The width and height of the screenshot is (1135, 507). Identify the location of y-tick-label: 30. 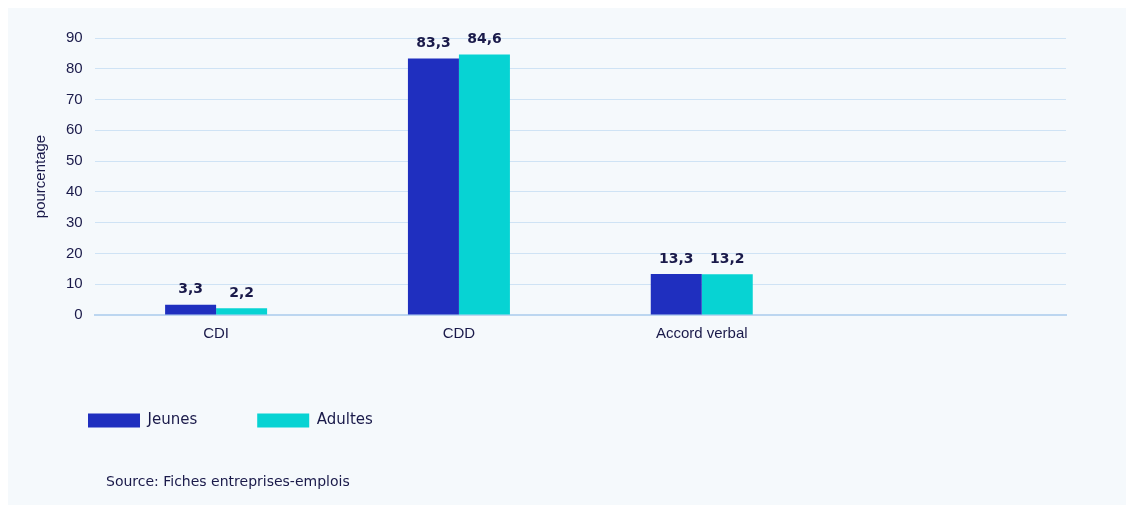
(74, 221).